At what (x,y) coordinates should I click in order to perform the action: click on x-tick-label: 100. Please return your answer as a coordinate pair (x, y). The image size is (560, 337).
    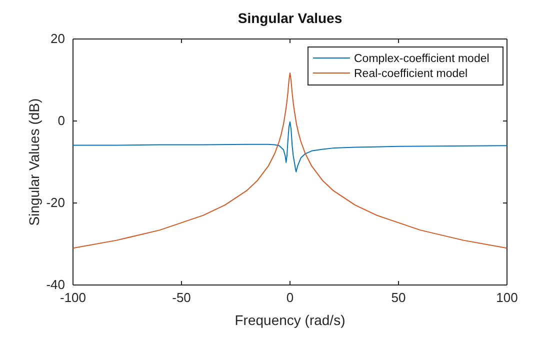
    Looking at the image, I should click on (507, 298).